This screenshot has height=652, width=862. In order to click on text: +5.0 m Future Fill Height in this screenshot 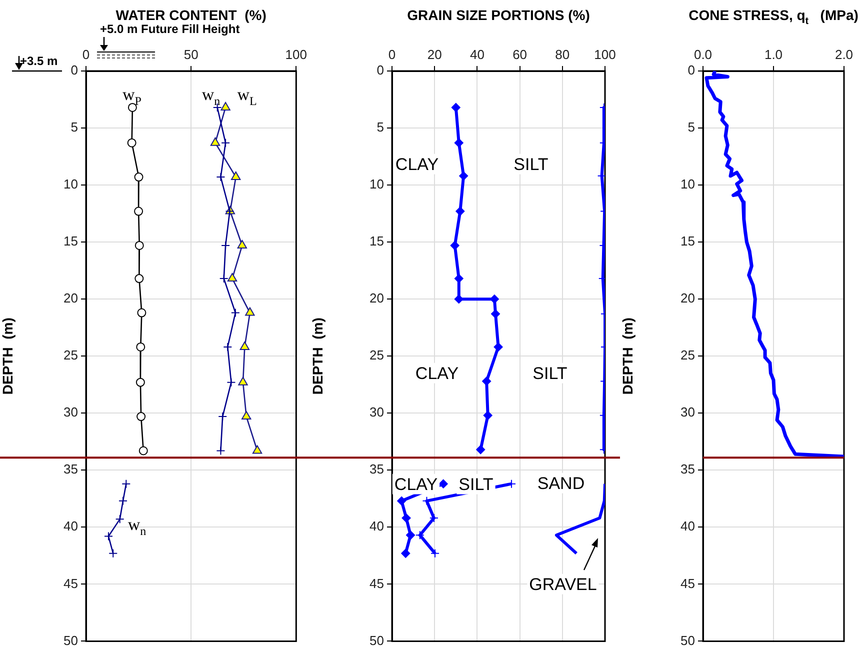, I will do `click(170, 29)`.